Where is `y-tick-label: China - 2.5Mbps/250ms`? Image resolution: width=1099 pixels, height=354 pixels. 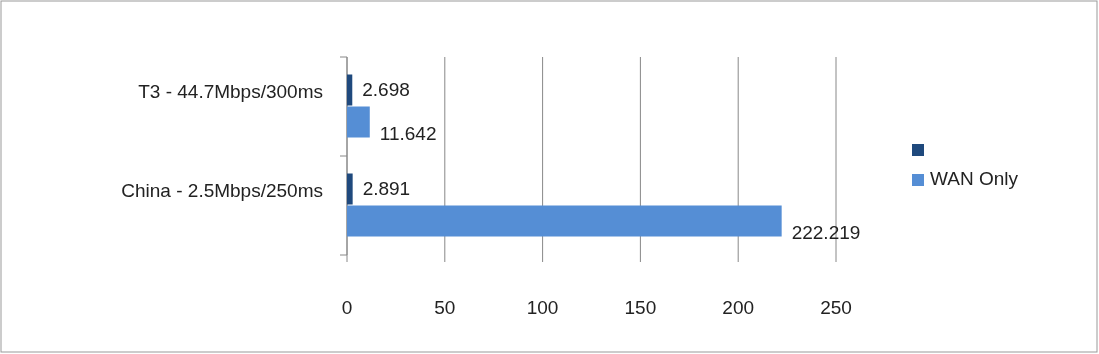 y-tick-label: China - 2.5Mbps/250ms is located at coordinates (222, 190).